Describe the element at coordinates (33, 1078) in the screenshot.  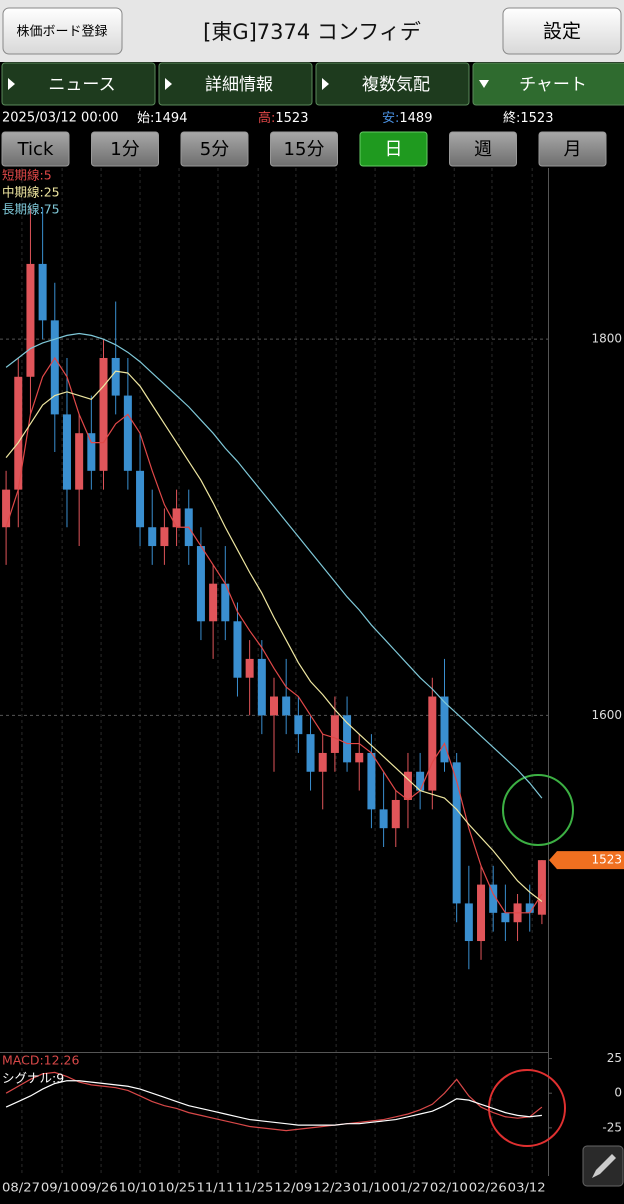
I see `legend-entry: シグナル:9` at that location.